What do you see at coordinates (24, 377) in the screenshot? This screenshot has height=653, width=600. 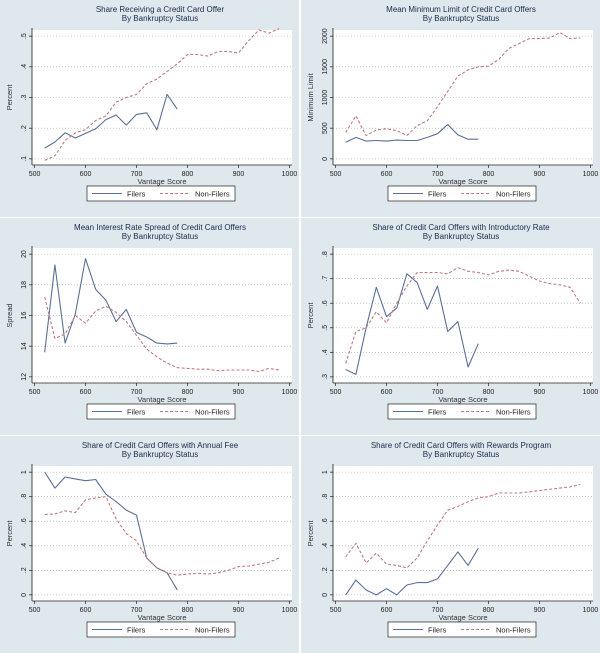 I see `y-tick-label: 12` at bounding box center [24, 377].